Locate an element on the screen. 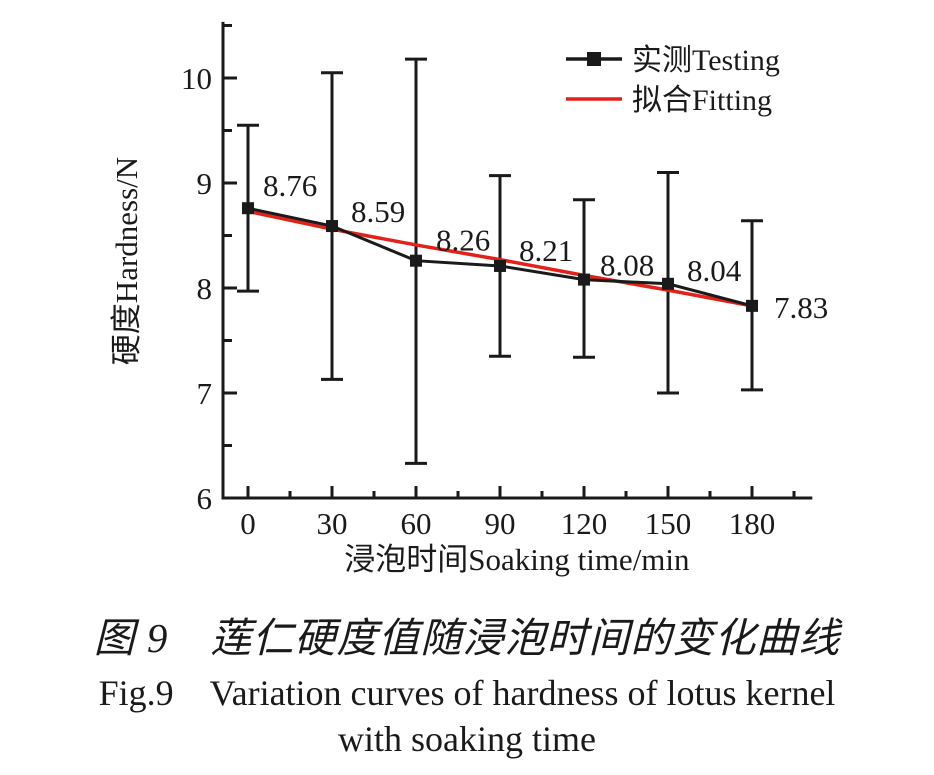 This screenshot has width=934, height=775. point-value-label: 8.21 is located at coordinates (546, 250).